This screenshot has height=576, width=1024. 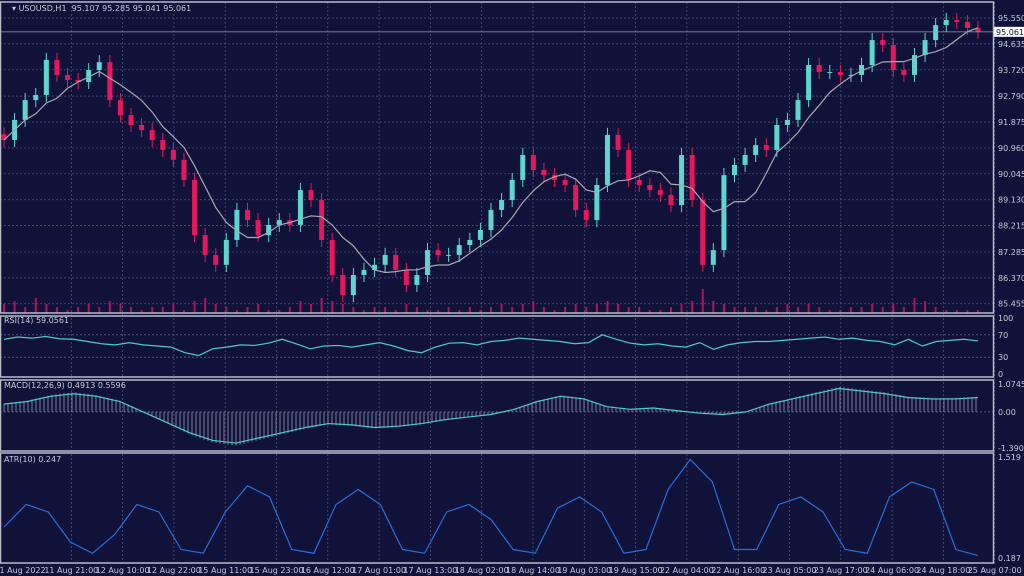 I want to click on time-tick-label: 16 Aug 12:00, so click(x=328, y=570).